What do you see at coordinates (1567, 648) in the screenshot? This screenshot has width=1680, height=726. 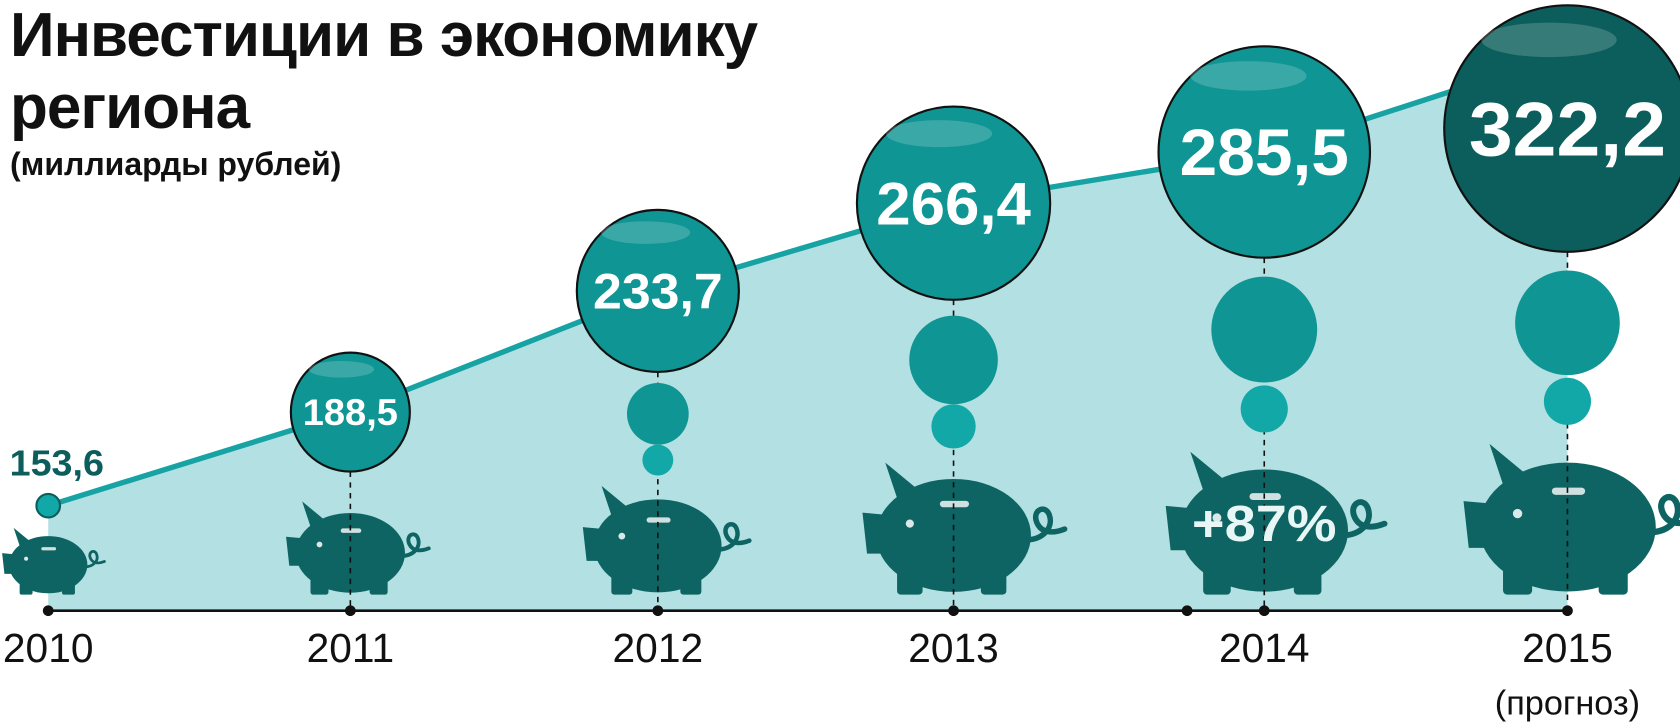 I see `x-tick-label: 2015` at bounding box center [1567, 648].